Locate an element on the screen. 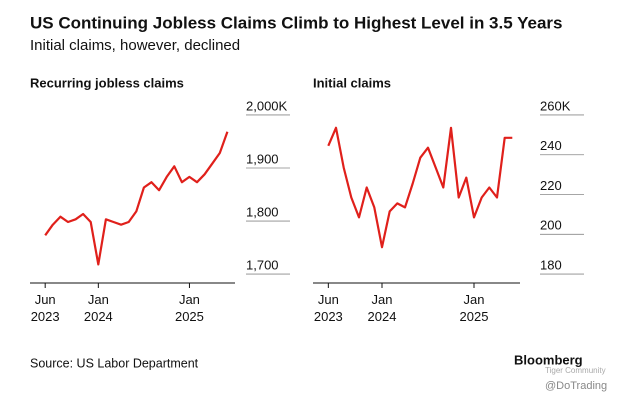  watermark: Tiger Community is located at coordinates (575, 370).